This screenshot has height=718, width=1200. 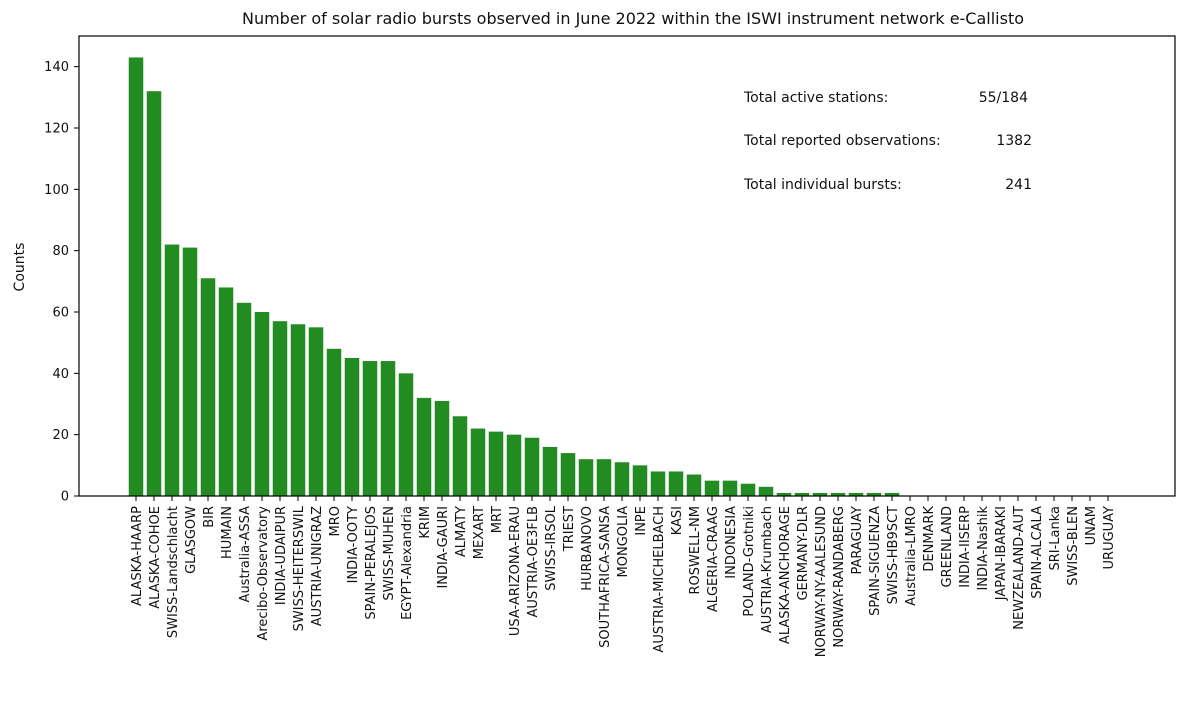 I want to click on x-tick-label: USA-ARIZONA-ERAU, so click(x=515, y=571).